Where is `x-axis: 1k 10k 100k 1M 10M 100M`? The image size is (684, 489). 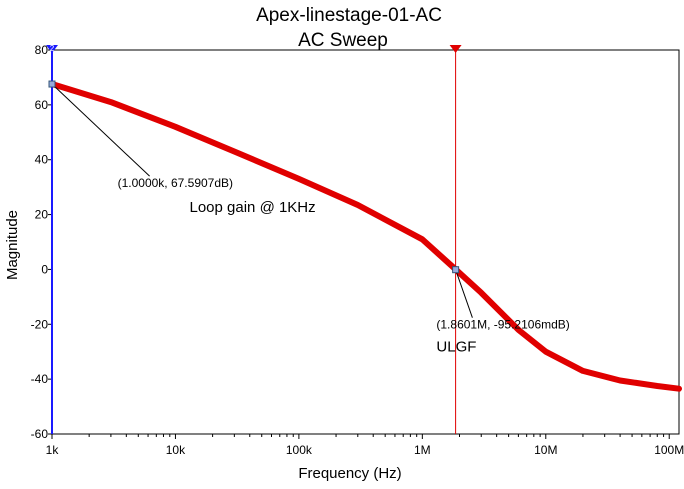 x-axis: 1k 10k 100k 1M 10M 100M is located at coordinates (365, 445).